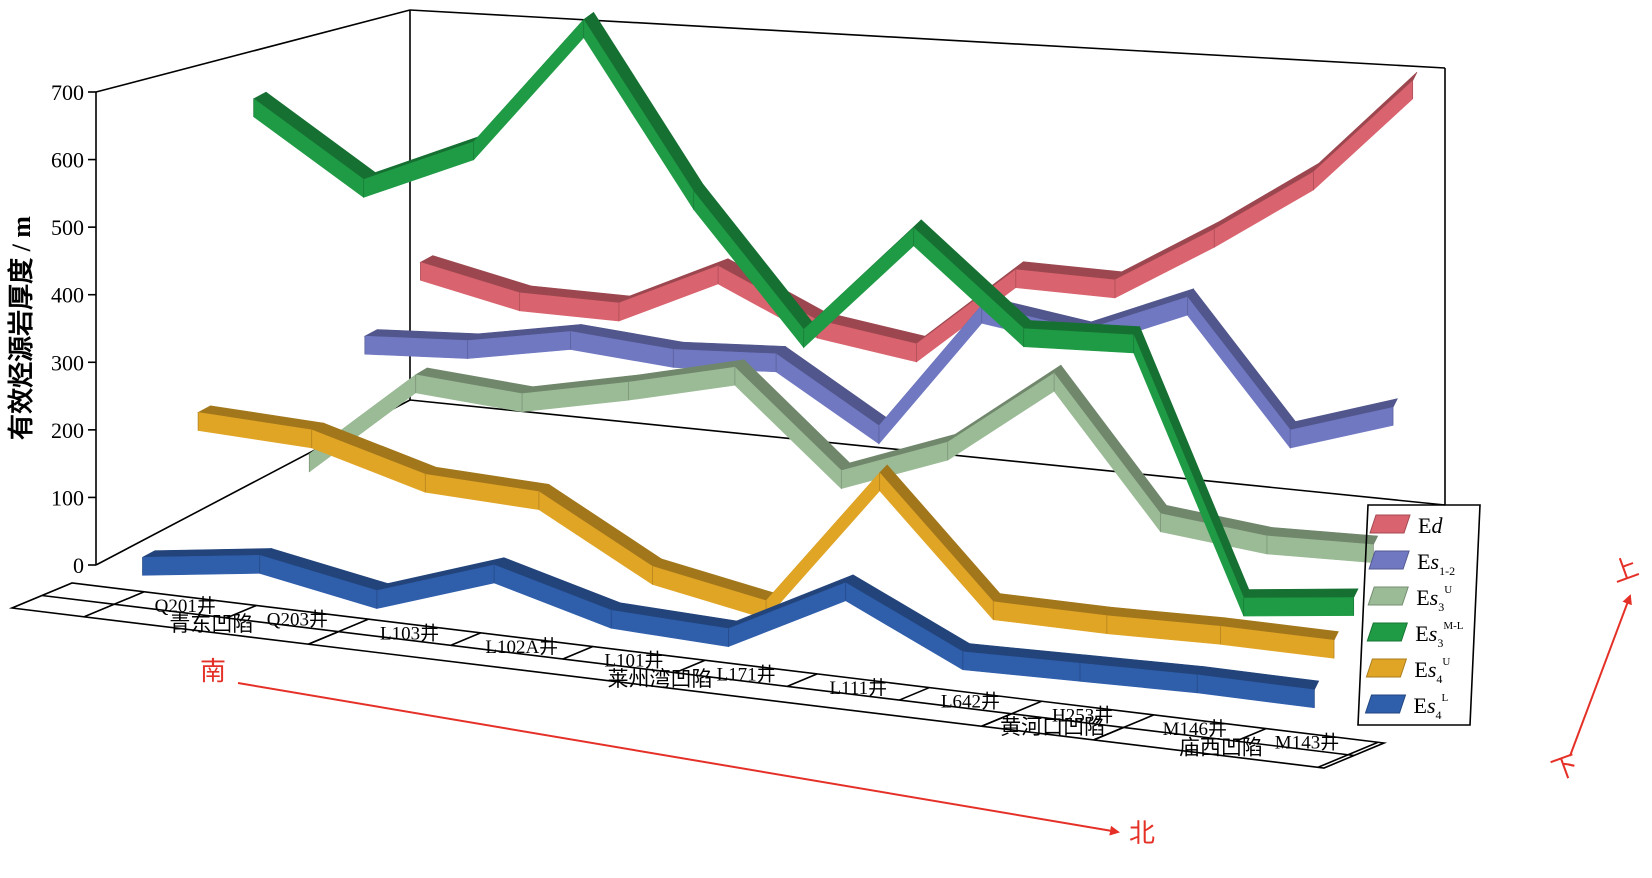 The width and height of the screenshot is (1652, 878). I want to click on legend-box, so click(1419, 615).